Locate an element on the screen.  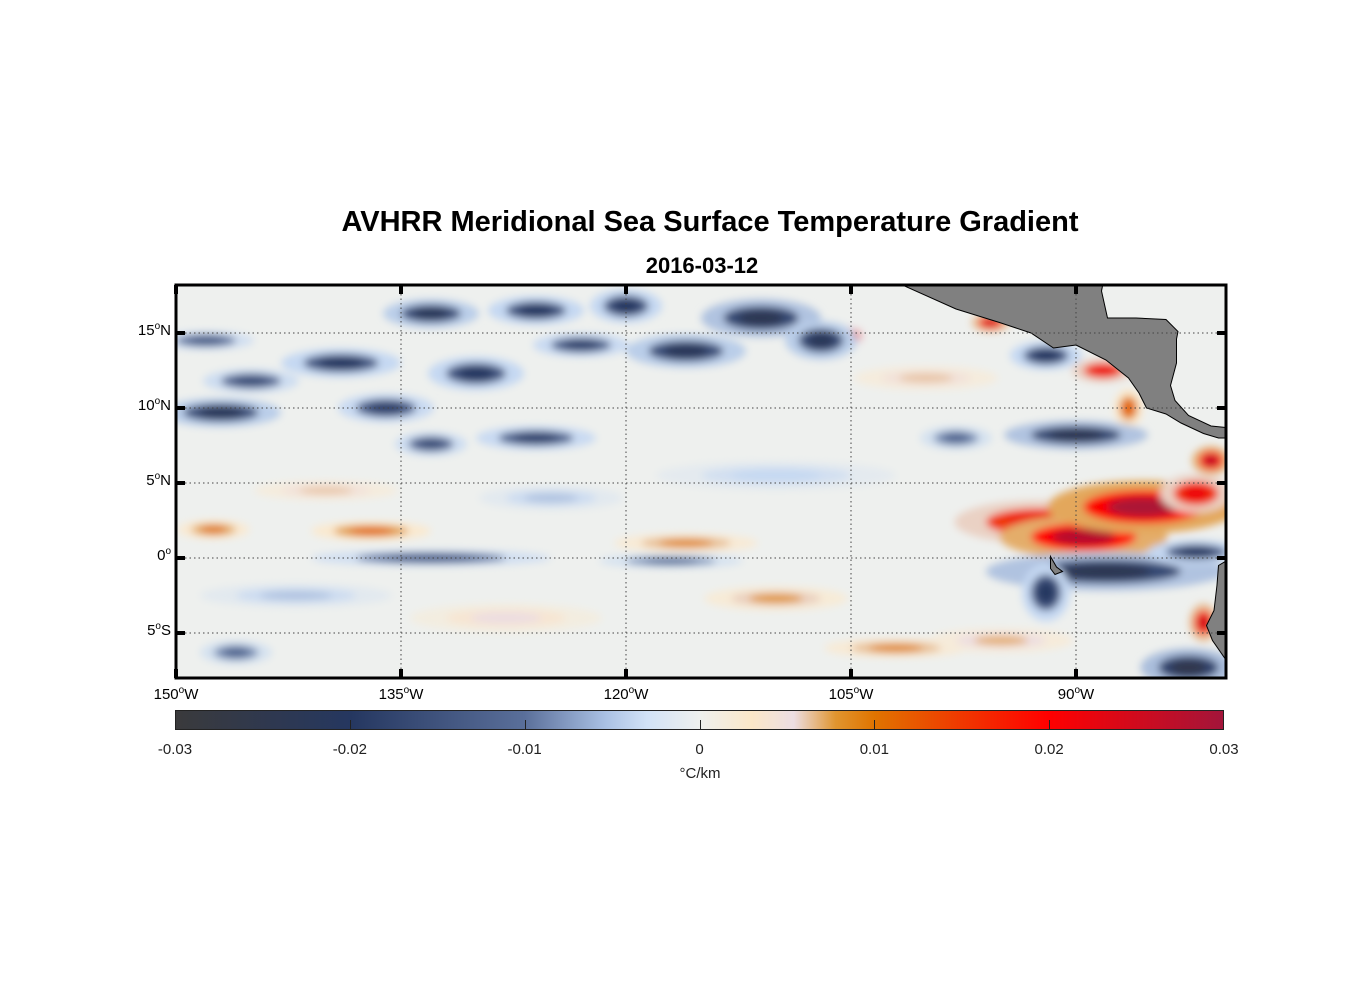
y-tick-label: 0o is located at coordinates (141, 555).